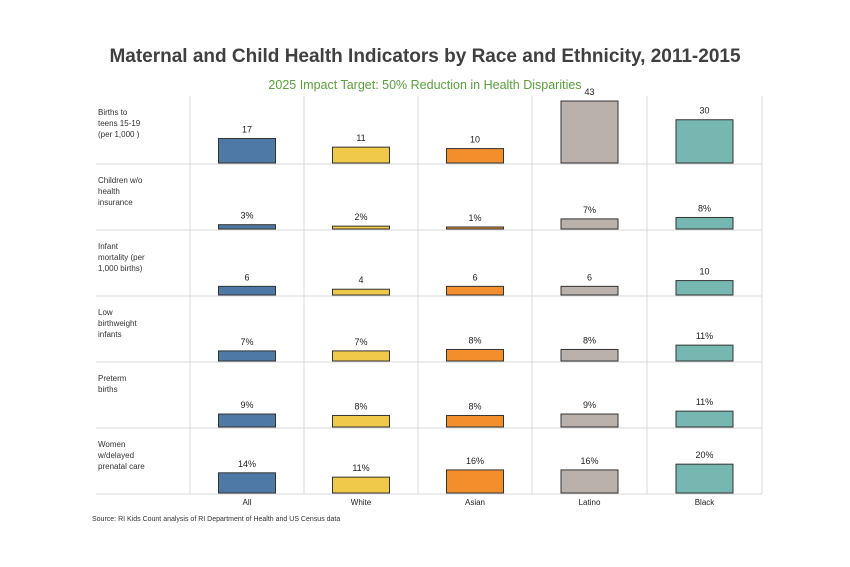 Image resolution: width=850 pixels, height=567 pixels. I want to click on data-label-white-row-5: 8%, so click(360, 406).